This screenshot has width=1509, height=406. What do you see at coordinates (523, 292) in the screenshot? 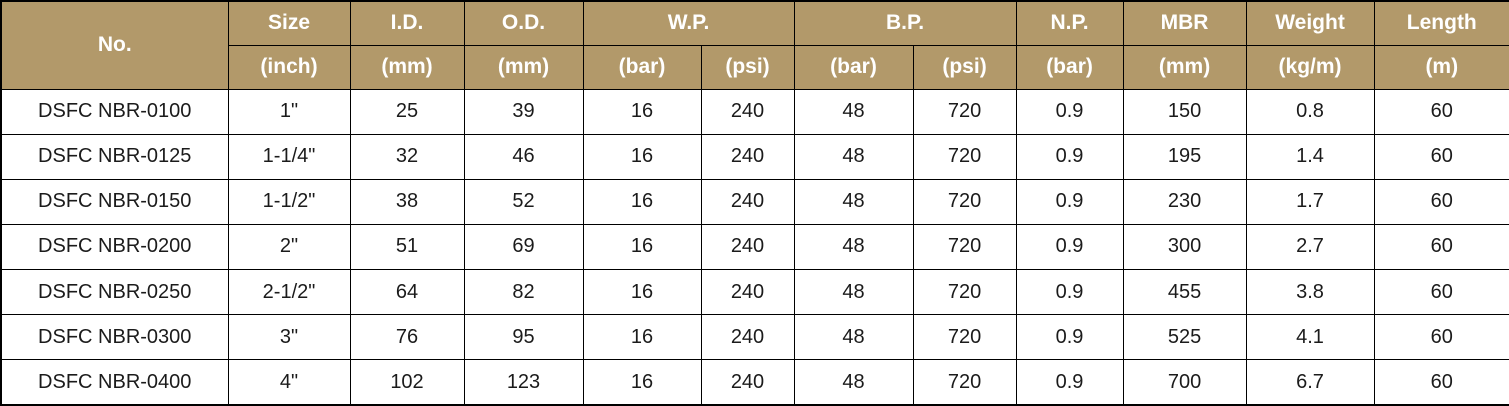
I see `cell-od: 82` at bounding box center [523, 292].